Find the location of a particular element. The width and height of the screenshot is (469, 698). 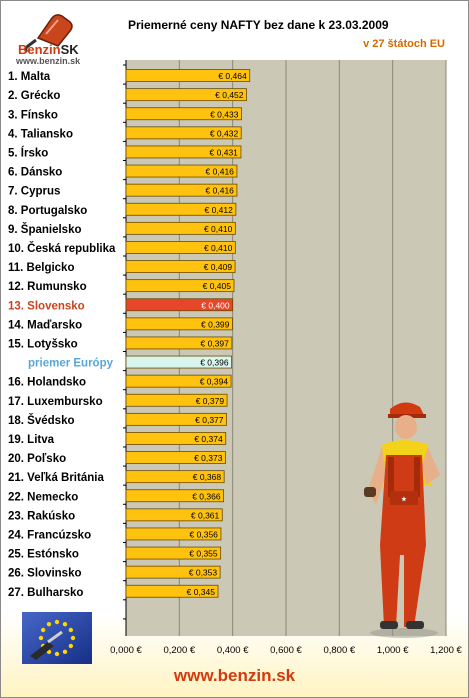

category-label: 23. Rakúsko is located at coordinates (41, 516).